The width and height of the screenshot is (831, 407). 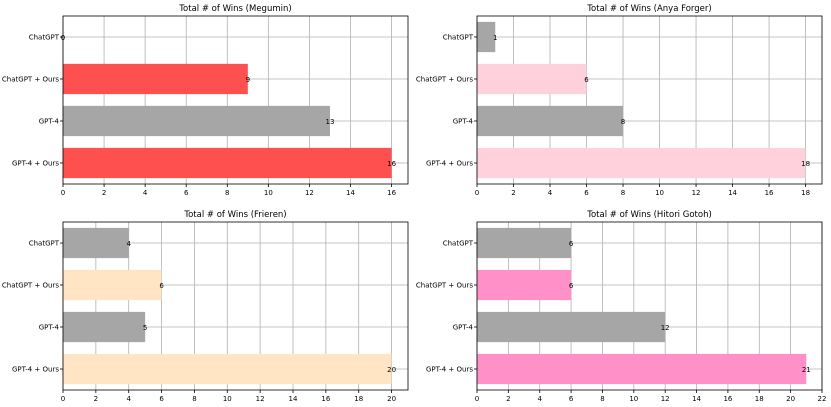 What do you see at coordinates (234, 9) in the screenshot?
I see `chart-title: Total # of Wins (Megumin)` at bounding box center [234, 9].